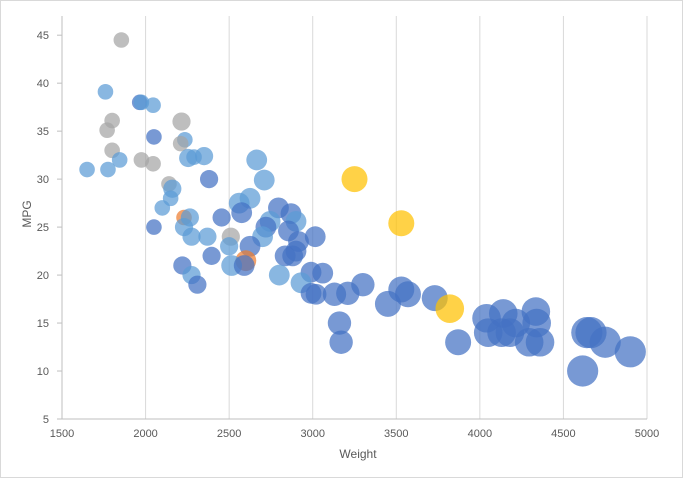 This screenshot has width=683, height=478. I want to click on y-tick-label: 35, so click(43, 132).